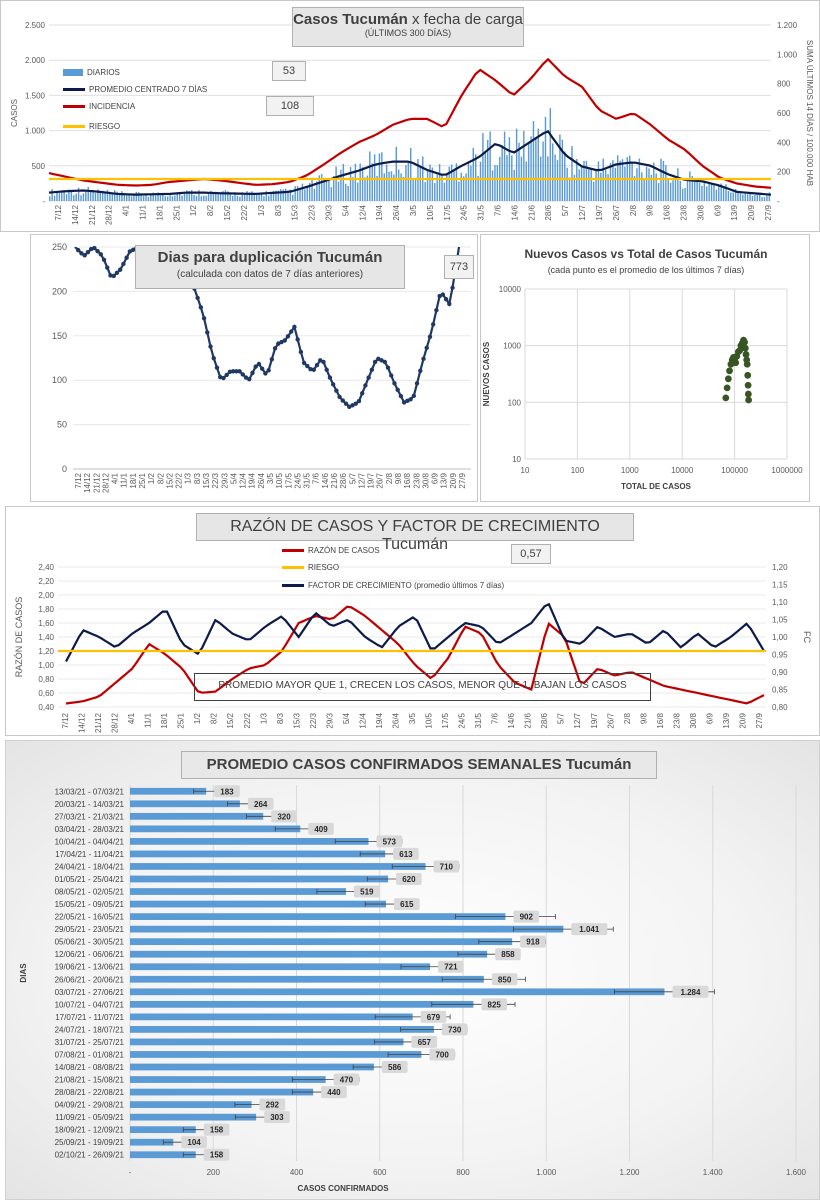 Image resolution: width=820 pixels, height=1200 pixels. Describe the element at coordinates (151, 478) in the screenshot. I see `x-tick-label: 1/2` at that location.